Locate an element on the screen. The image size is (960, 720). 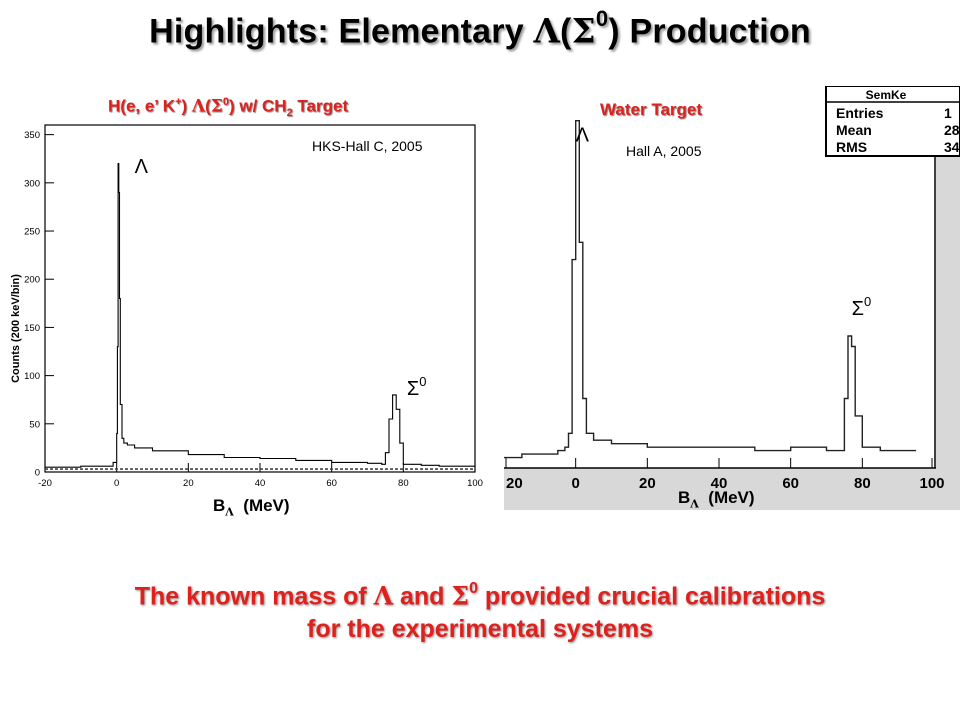
left-x-tick-label-0: -20 is located at coordinates (45, 483).